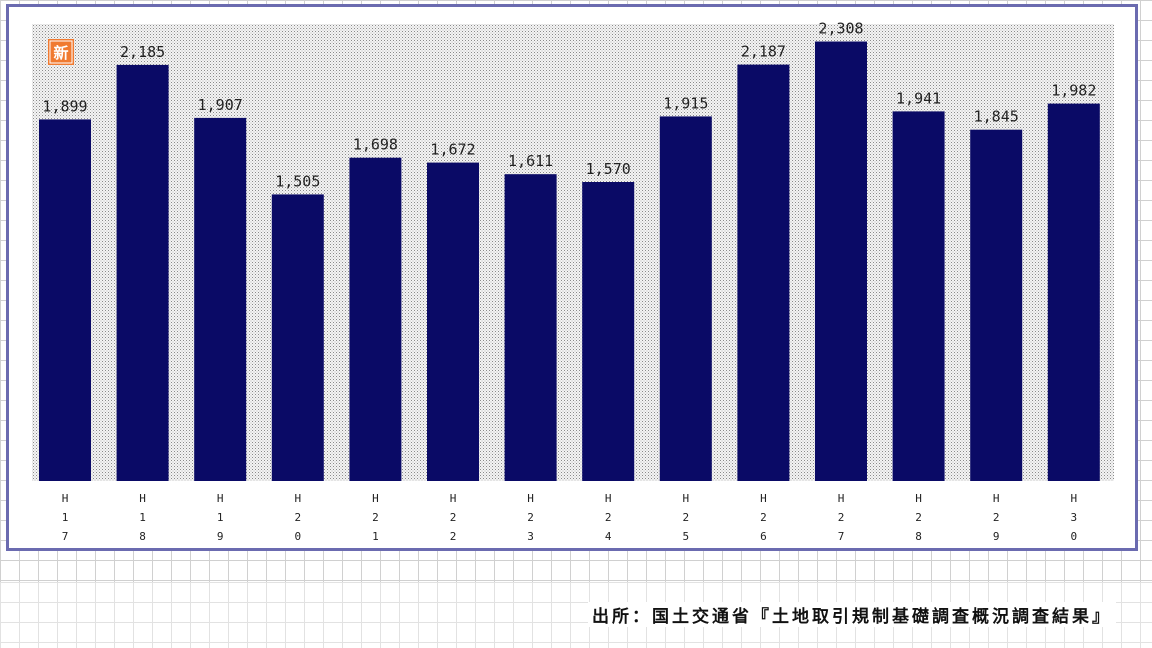 This screenshot has height=648, width=1152. Describe the element at coordinates (375, 517) in the screenshot. I see `x-tick-H21-1: 2` at that location.